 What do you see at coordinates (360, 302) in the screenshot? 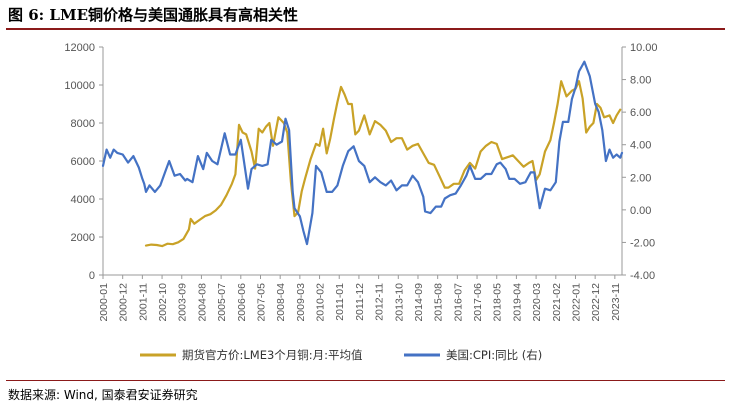
I see `x-tick-label: 2011-12` at bounding box center [360, 302].